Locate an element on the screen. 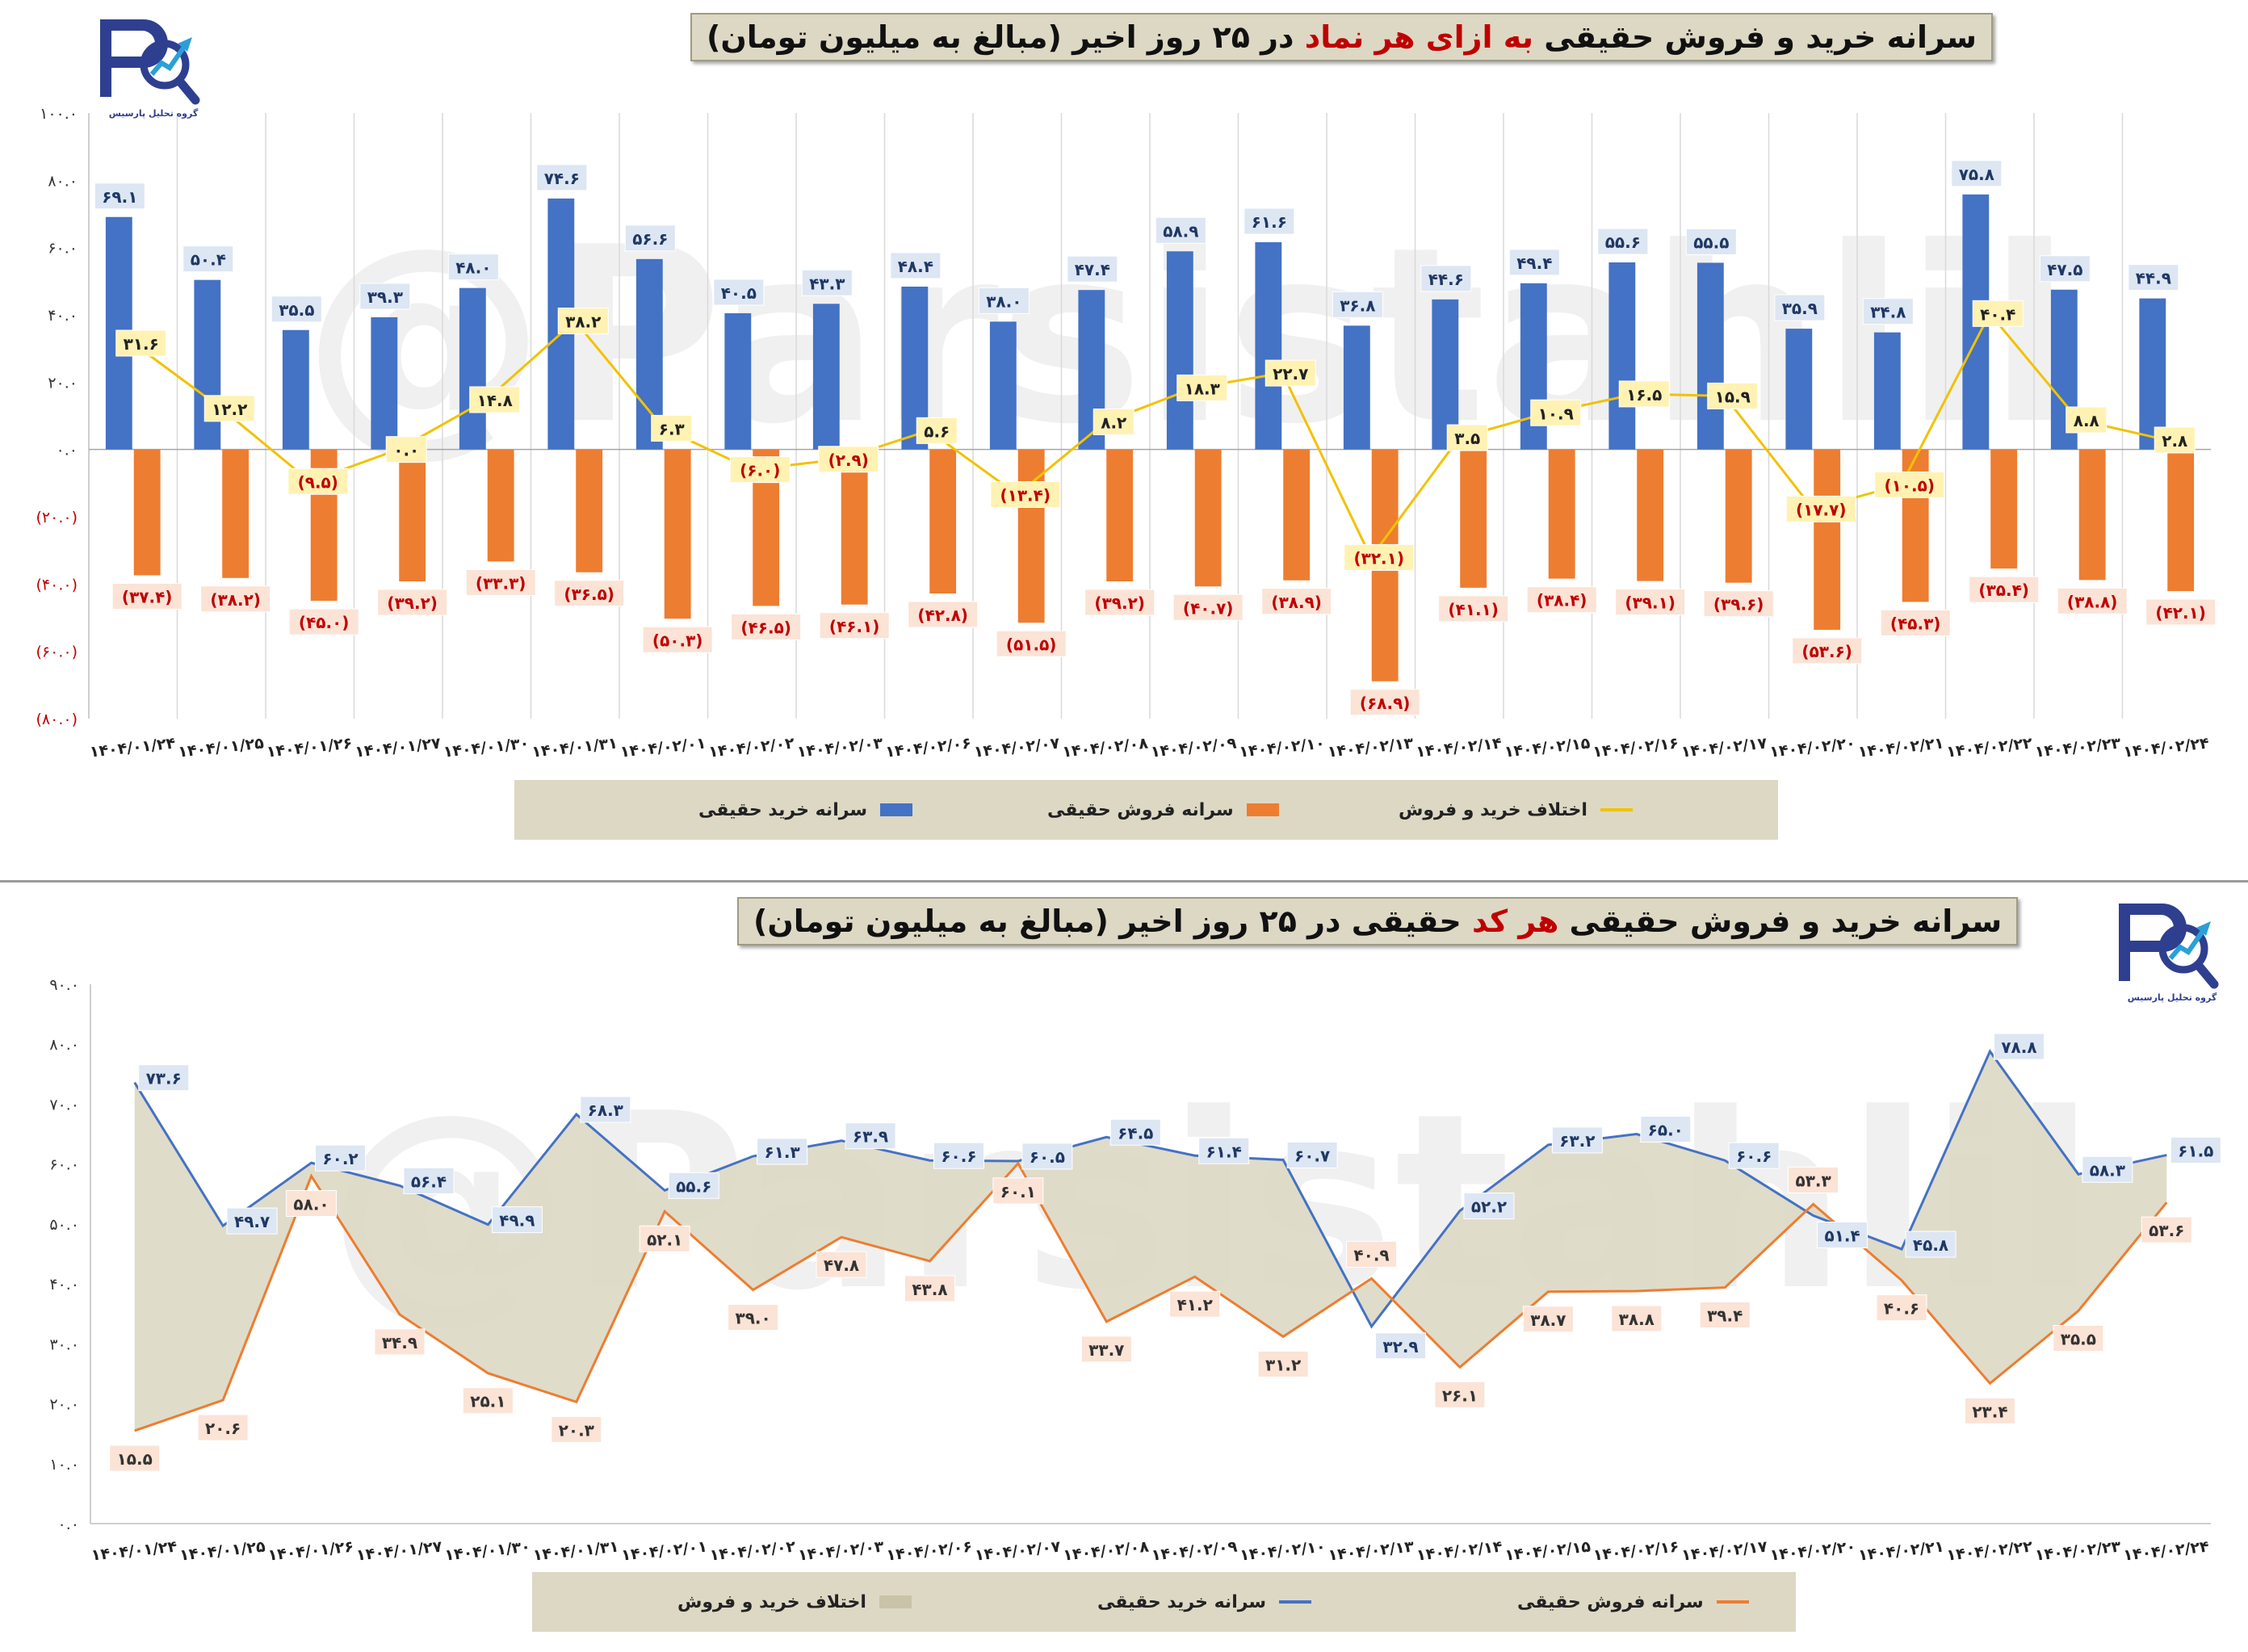 The image size is (2248, 1652). sell-data-label: (۵۱.۵) is located at coordinates (1031, 644).